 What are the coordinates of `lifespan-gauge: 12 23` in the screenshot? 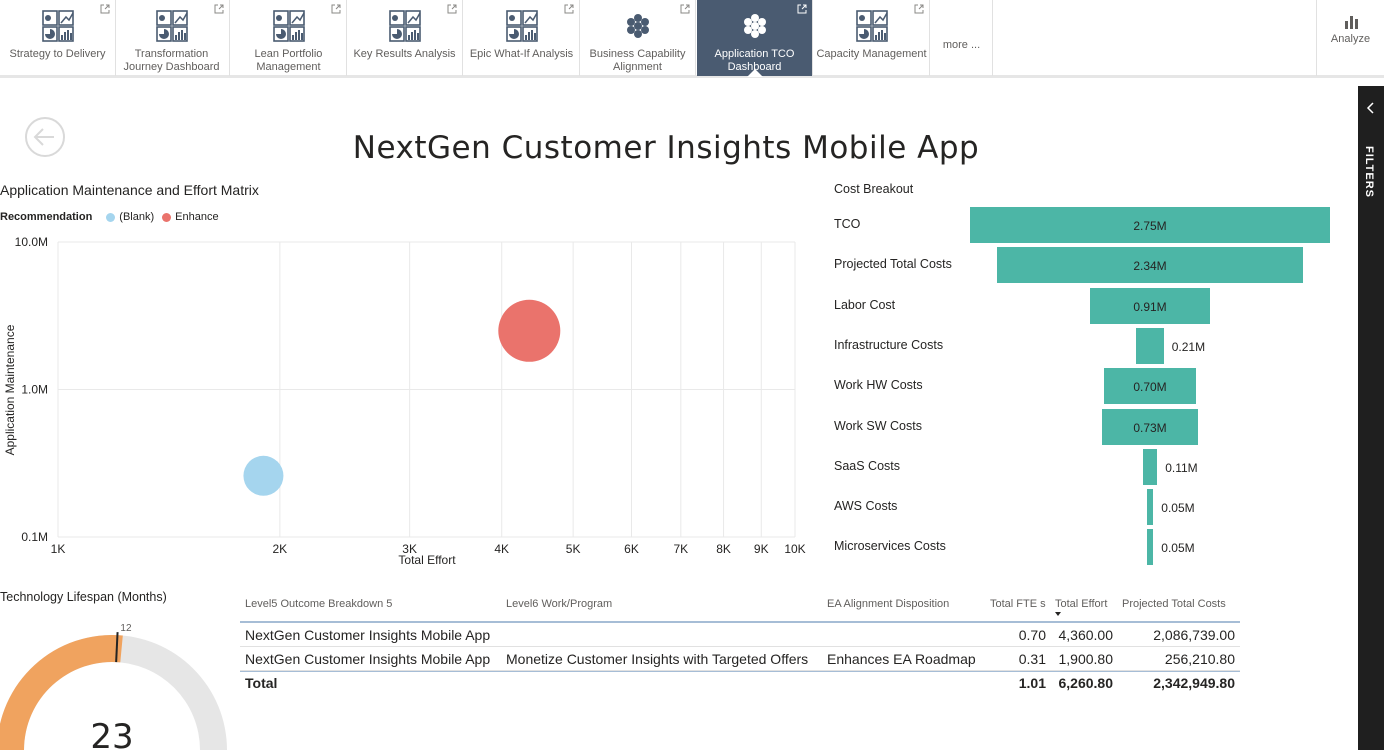 It's located at (113, 686).